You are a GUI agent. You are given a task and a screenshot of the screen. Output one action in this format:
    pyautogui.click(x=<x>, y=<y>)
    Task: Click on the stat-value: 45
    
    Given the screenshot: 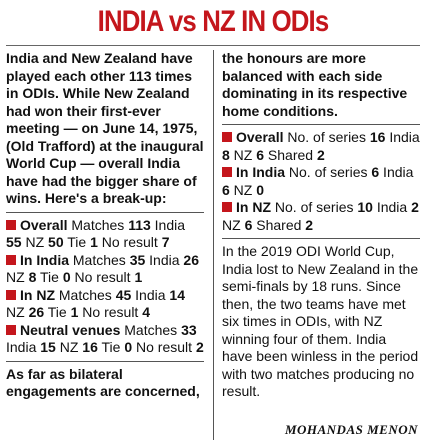 What is the action you would take?
    pyautogui.click(x=123, y=294)
    